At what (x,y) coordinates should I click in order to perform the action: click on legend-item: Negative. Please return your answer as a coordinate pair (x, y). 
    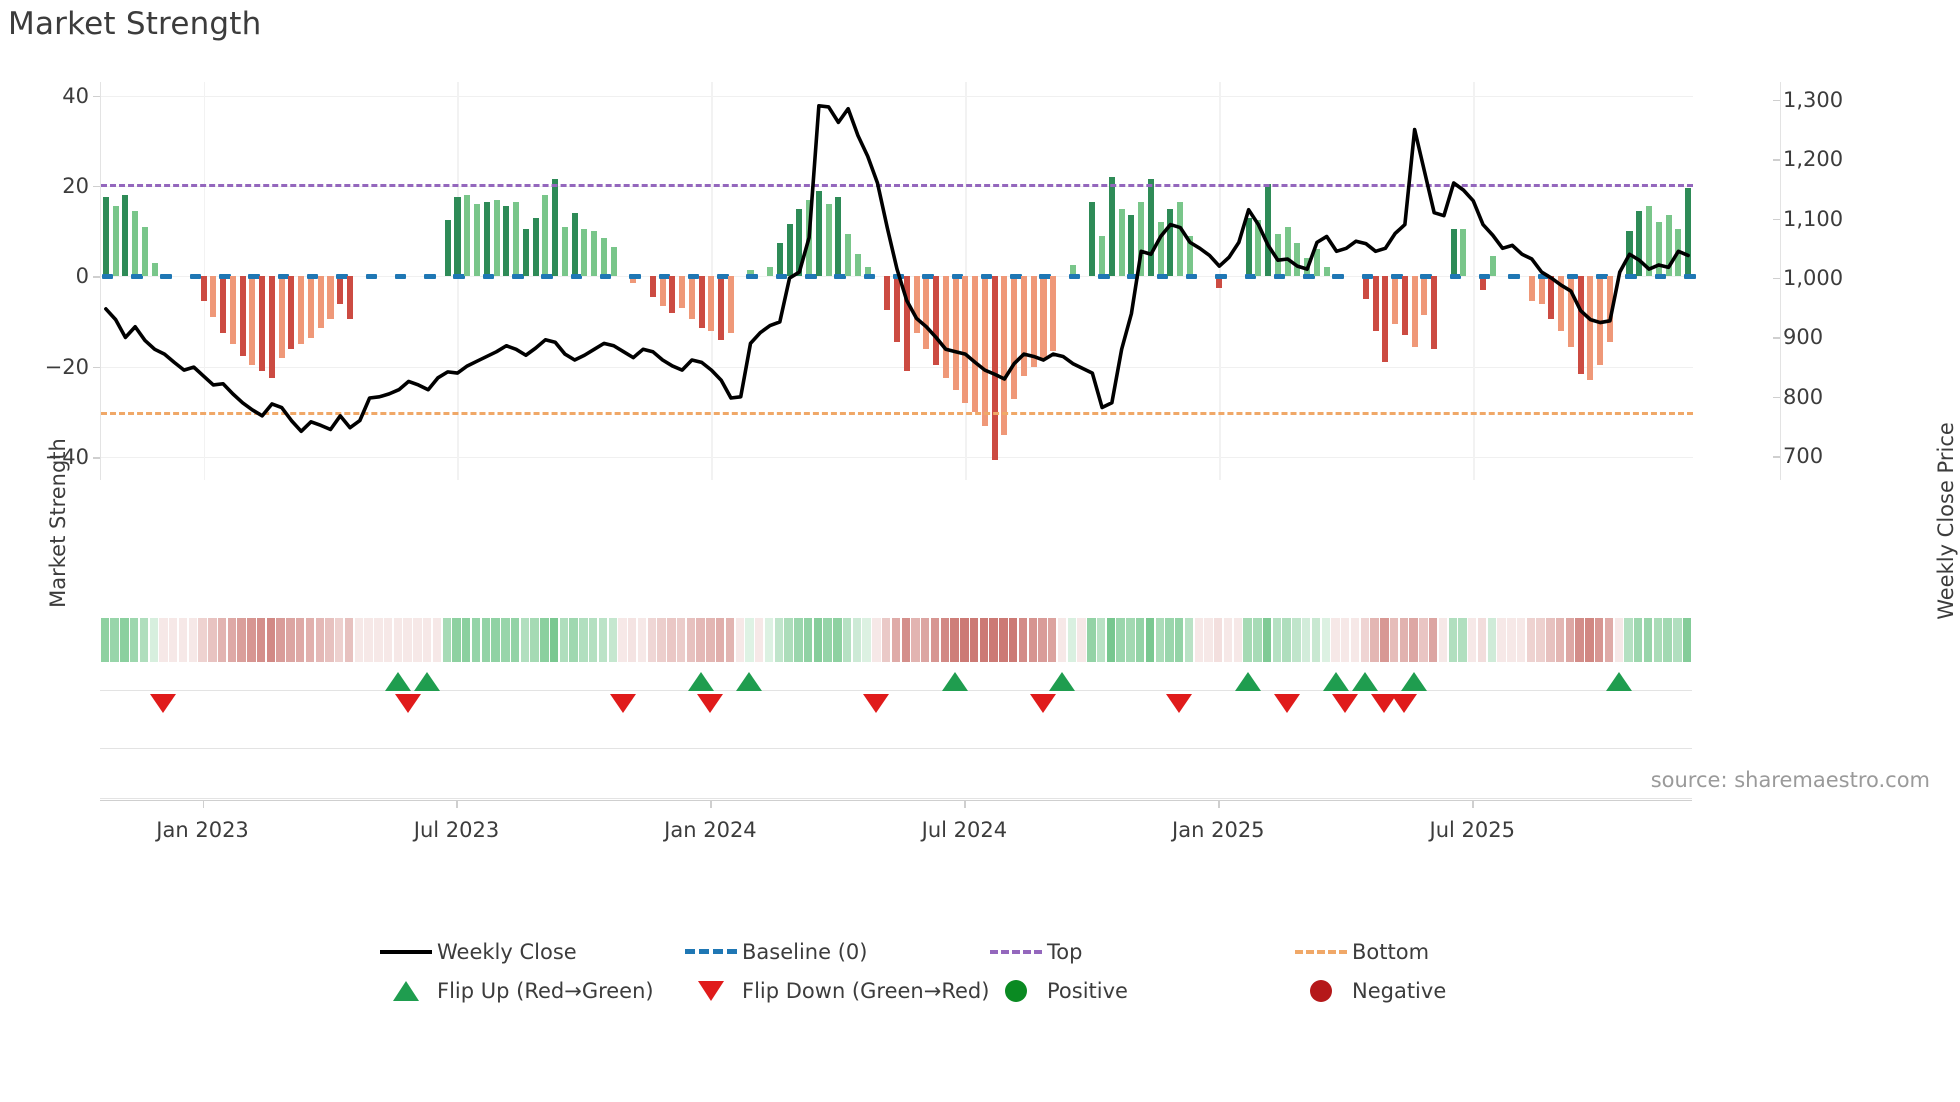
    Looking at the image, I should click on (1442, 991).